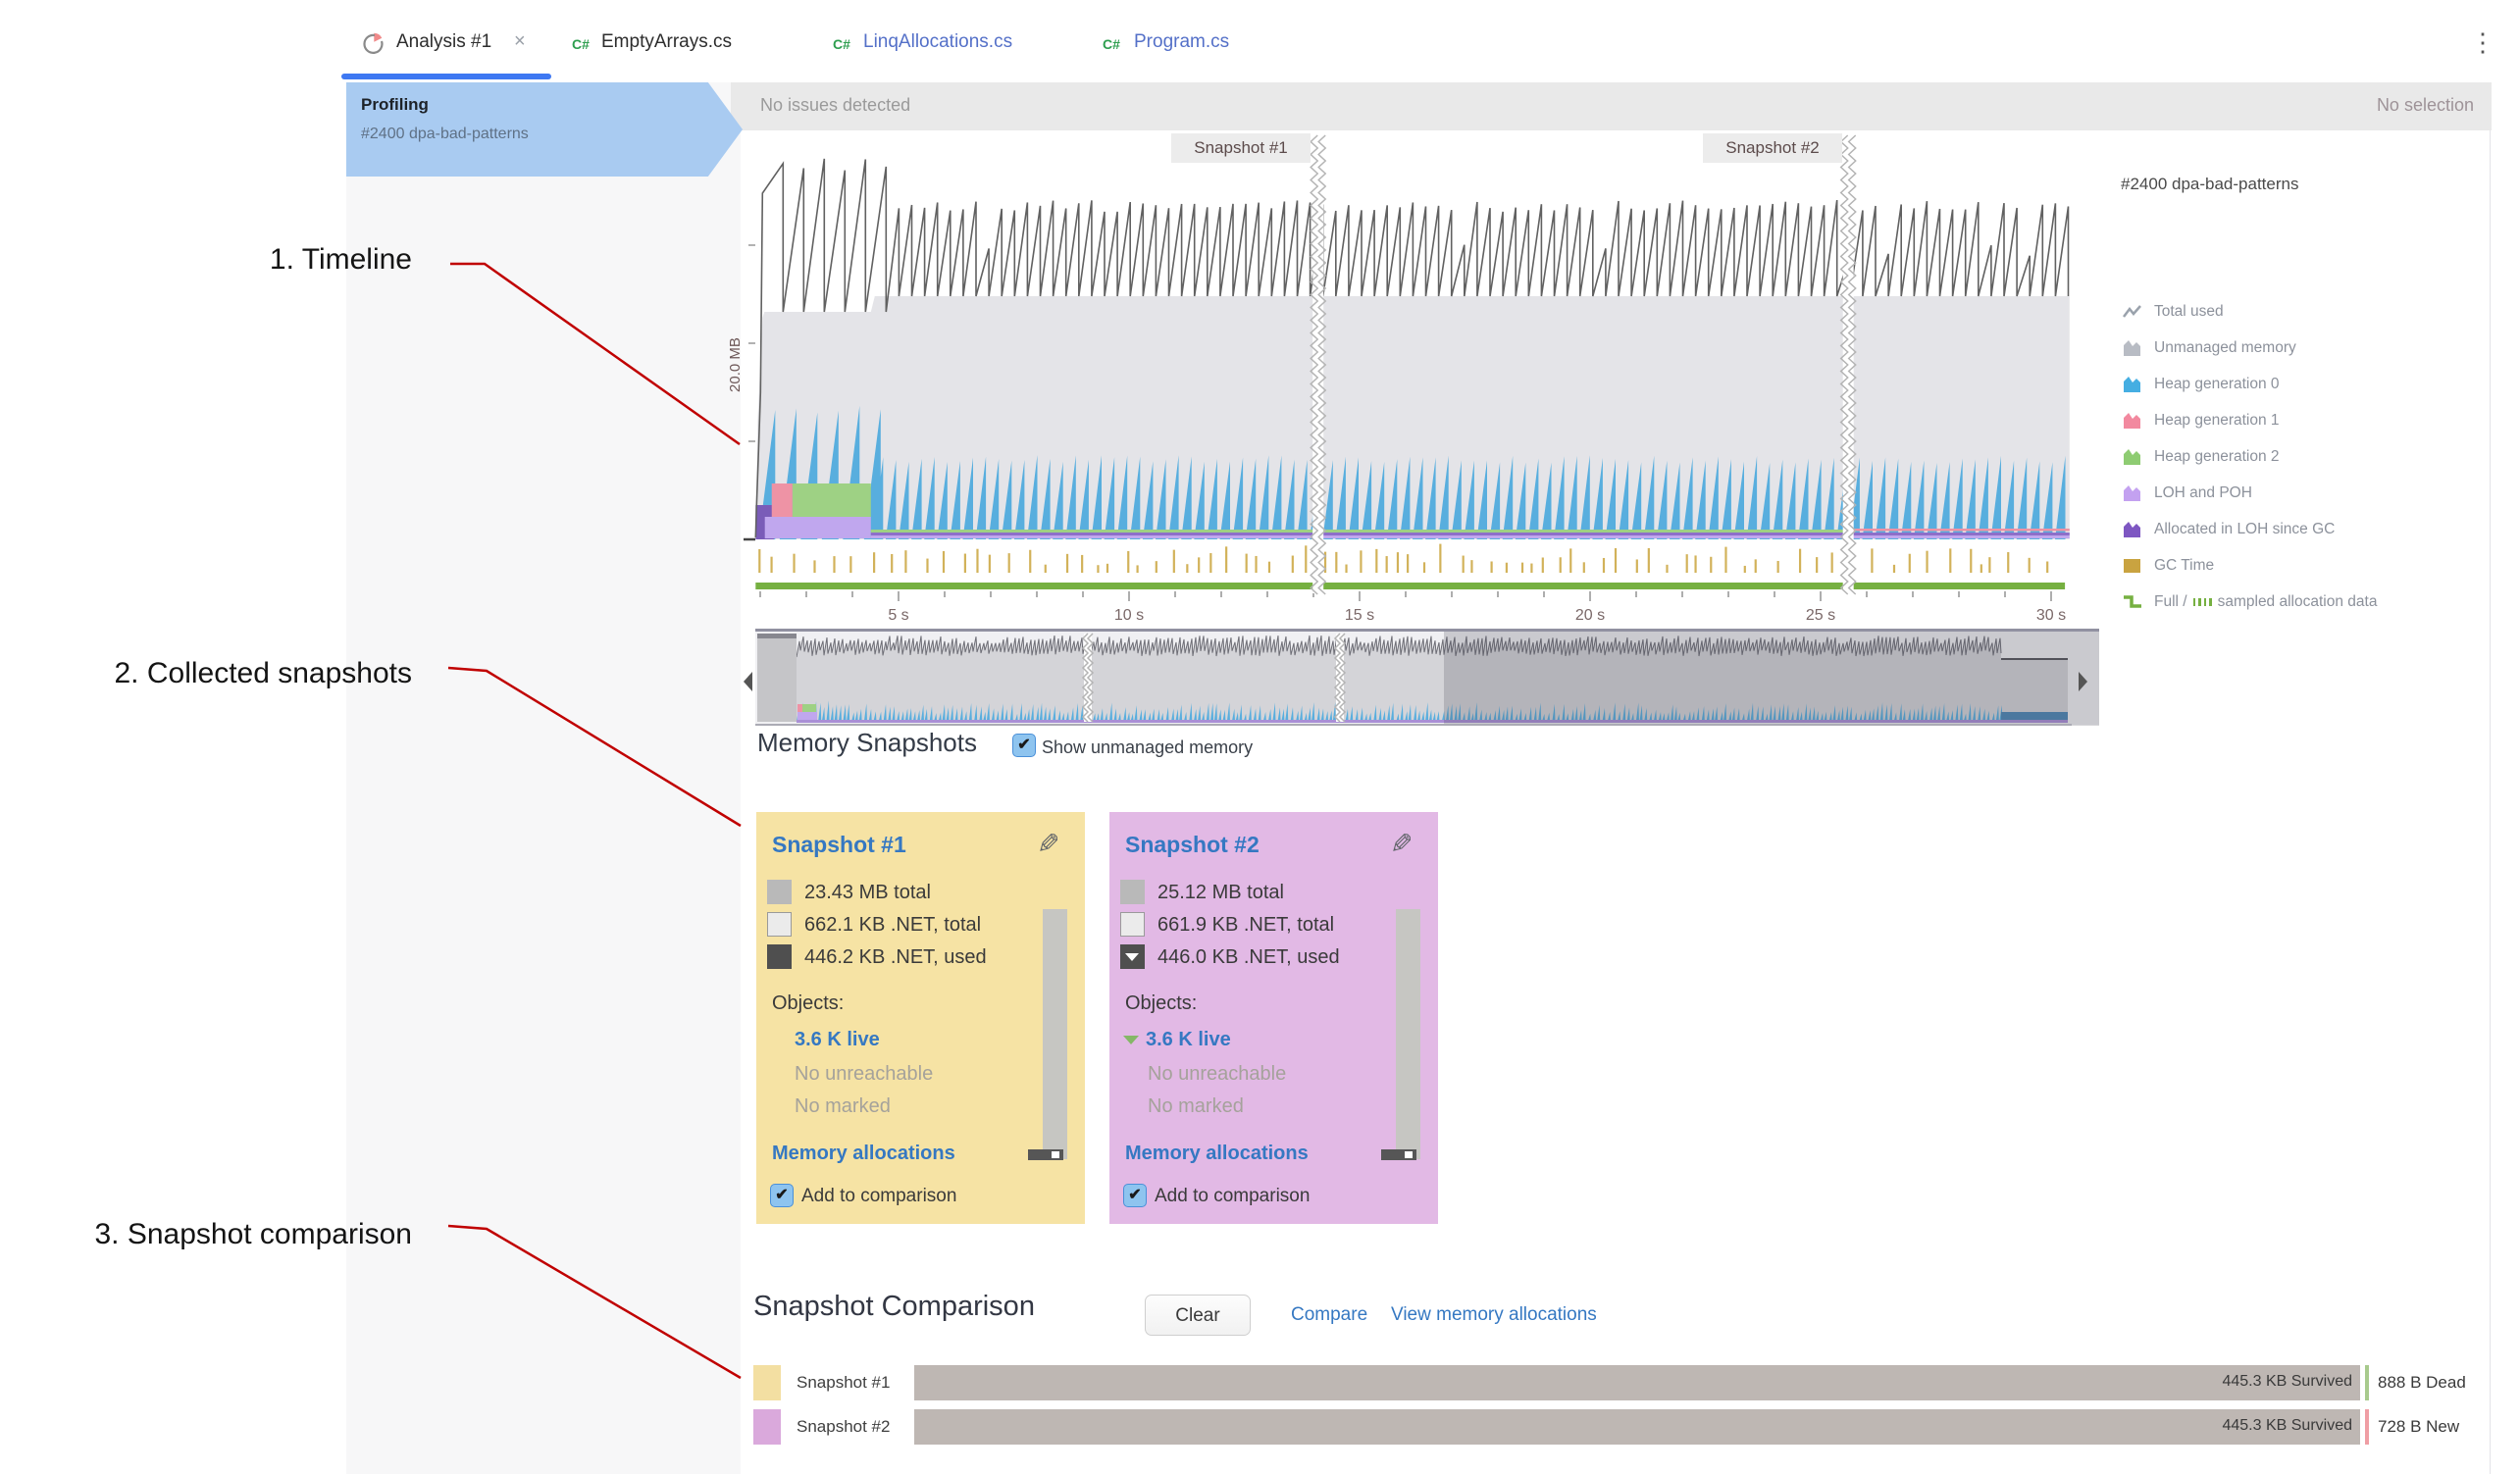 Image resolution: width=2520 pixels, height=1474 pixels. I want to click on snapshot-card-title: Snapshot #2, so click(1192, 844).